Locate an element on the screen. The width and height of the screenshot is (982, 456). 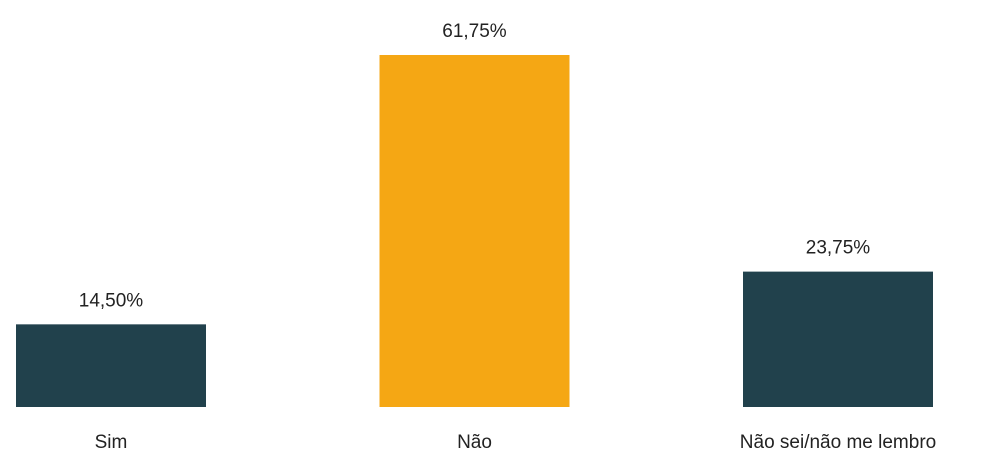
value-label: 61,75% is located at coordinates (474, 31).